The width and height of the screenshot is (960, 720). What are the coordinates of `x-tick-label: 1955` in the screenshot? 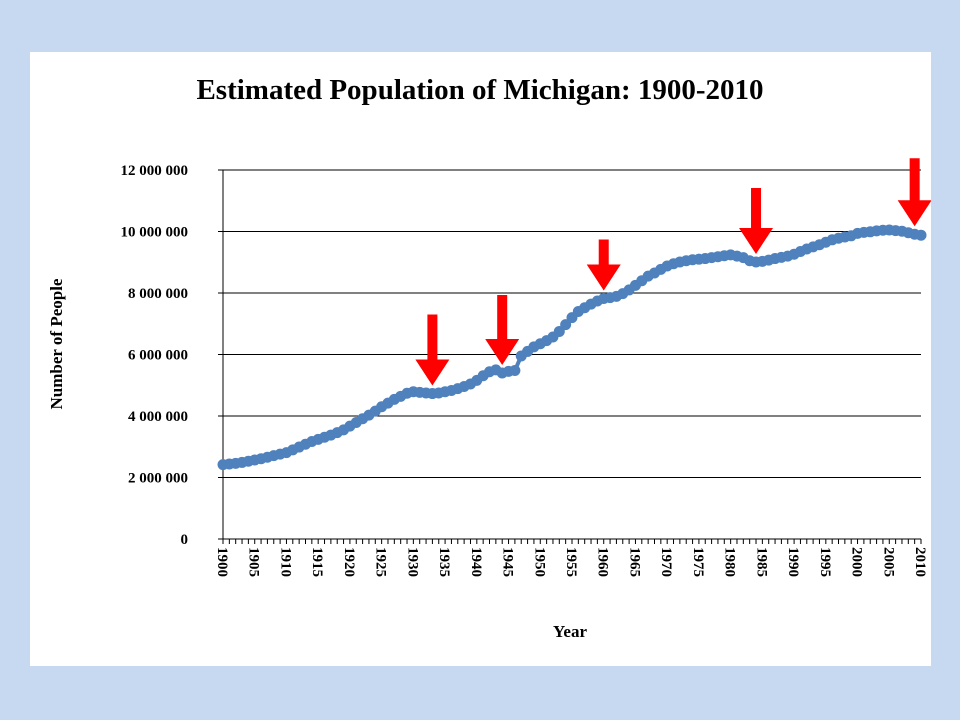 It's located at (571, 562).